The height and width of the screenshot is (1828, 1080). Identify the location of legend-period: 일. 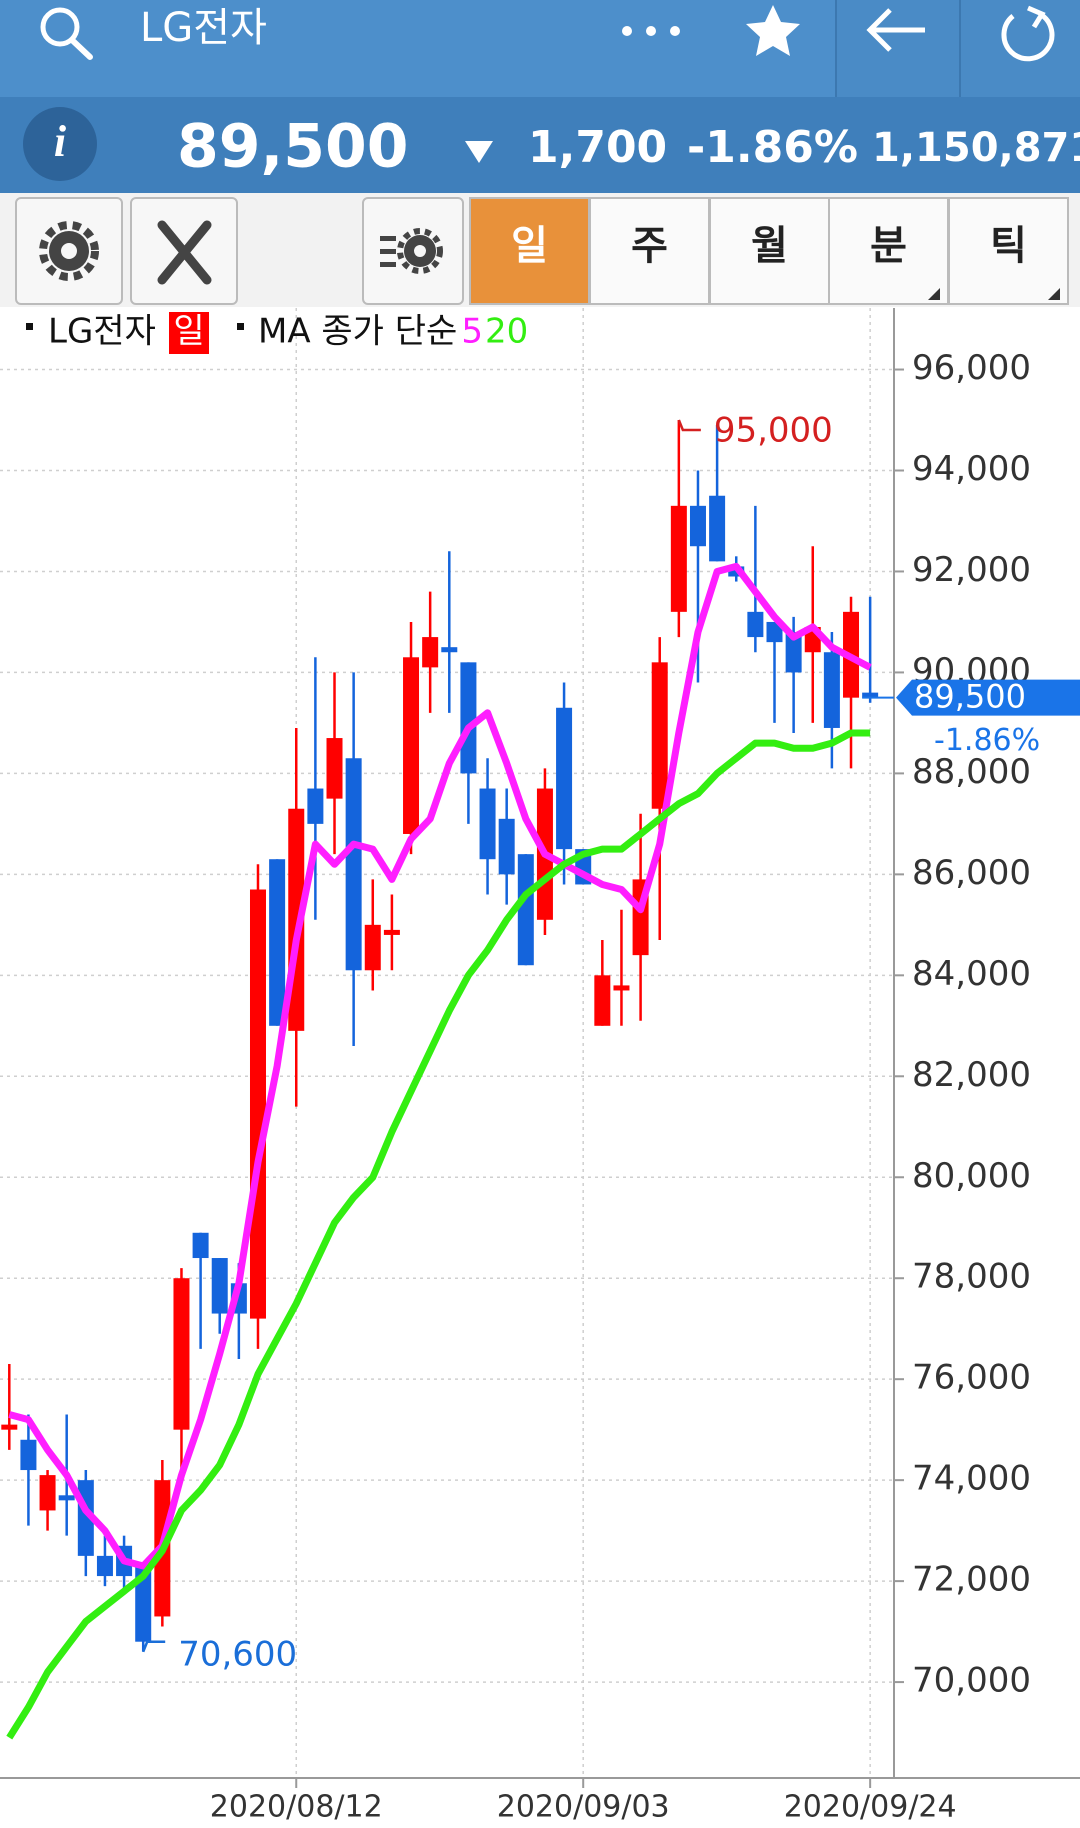
(188, 332).